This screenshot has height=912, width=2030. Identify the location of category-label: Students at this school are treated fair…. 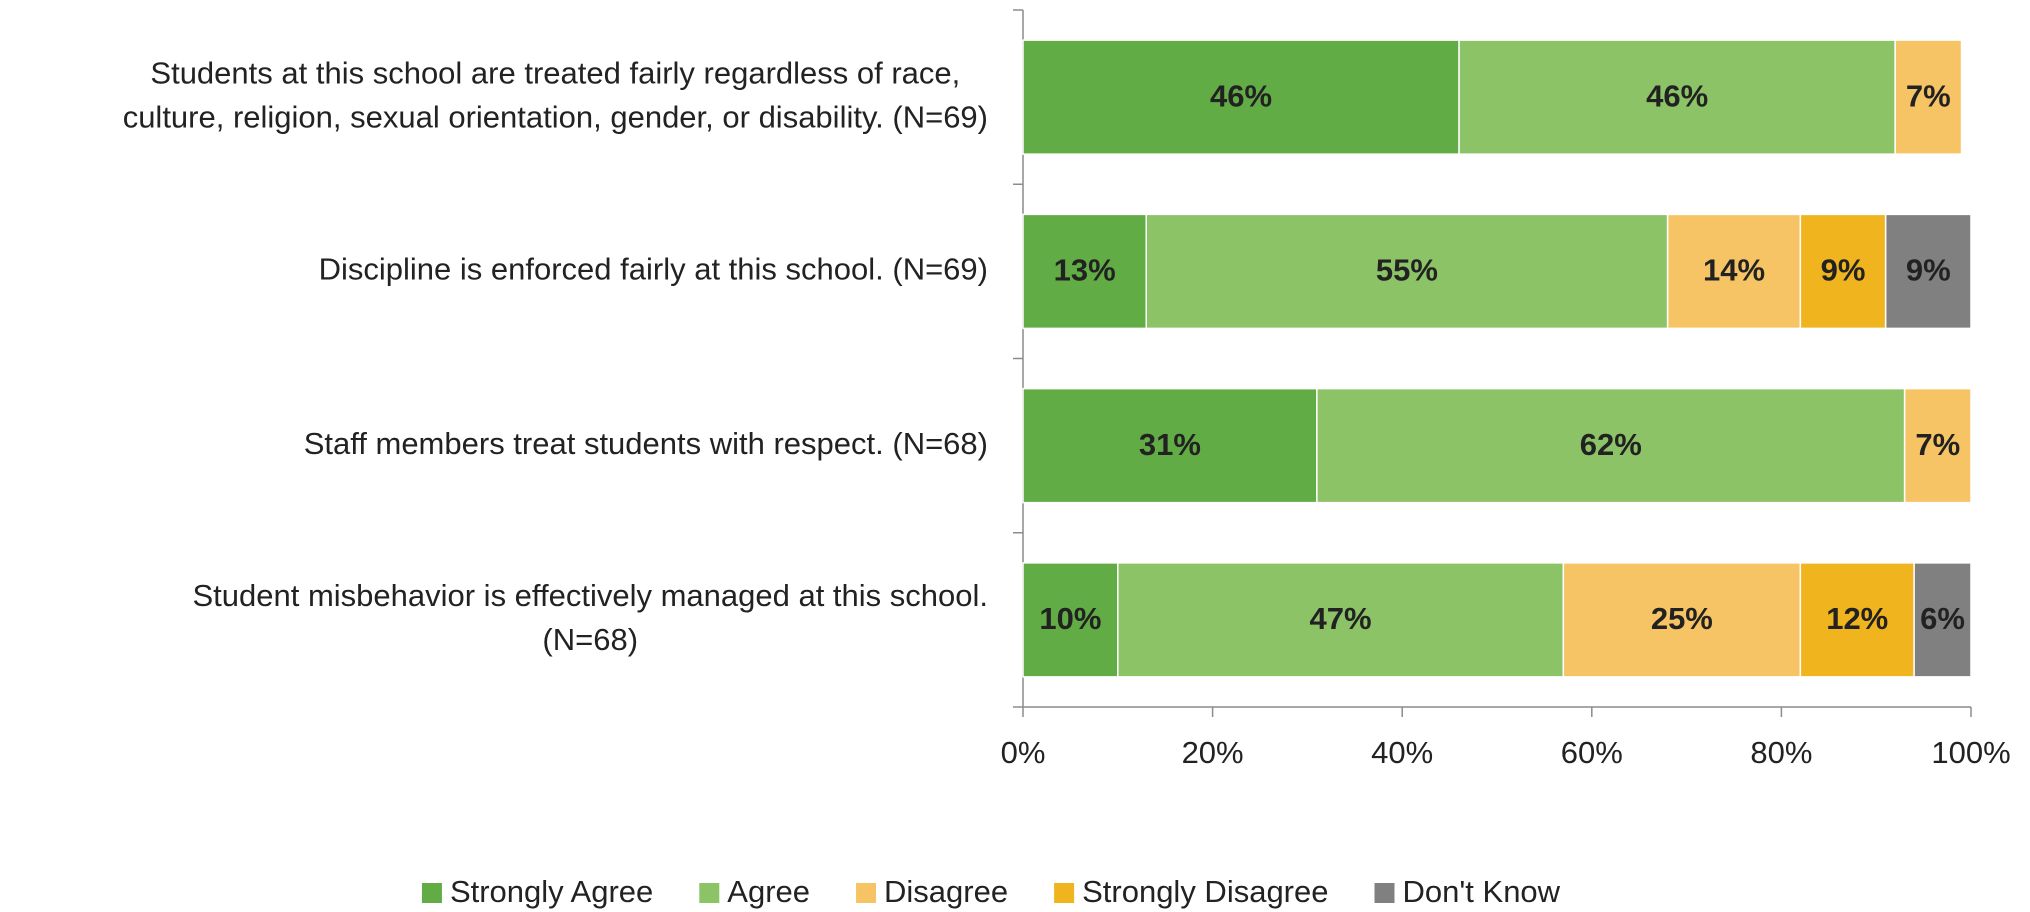
(555, 72).